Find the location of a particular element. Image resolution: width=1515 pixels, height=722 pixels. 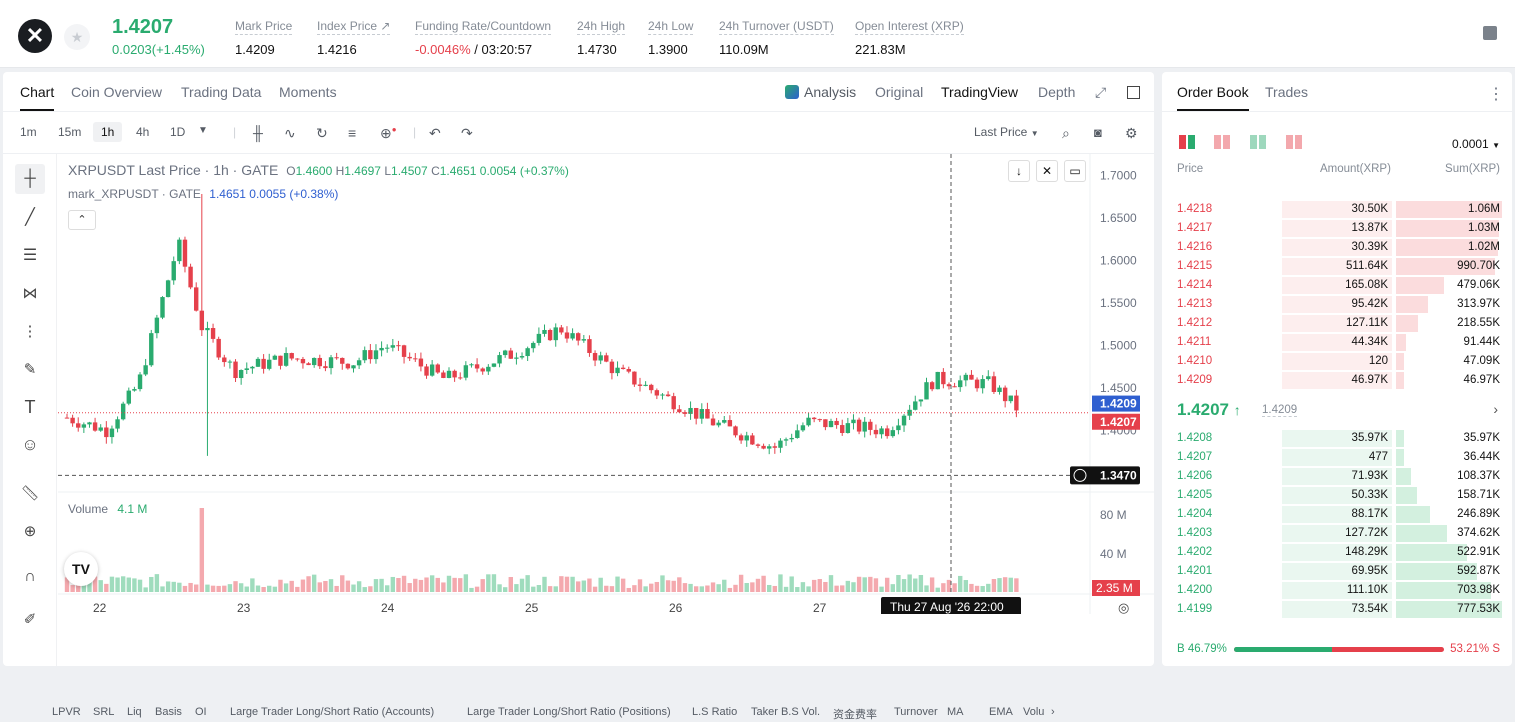

ask-row: 1.4211 44.34K 91.44K is located at coordinates (1337, 342).